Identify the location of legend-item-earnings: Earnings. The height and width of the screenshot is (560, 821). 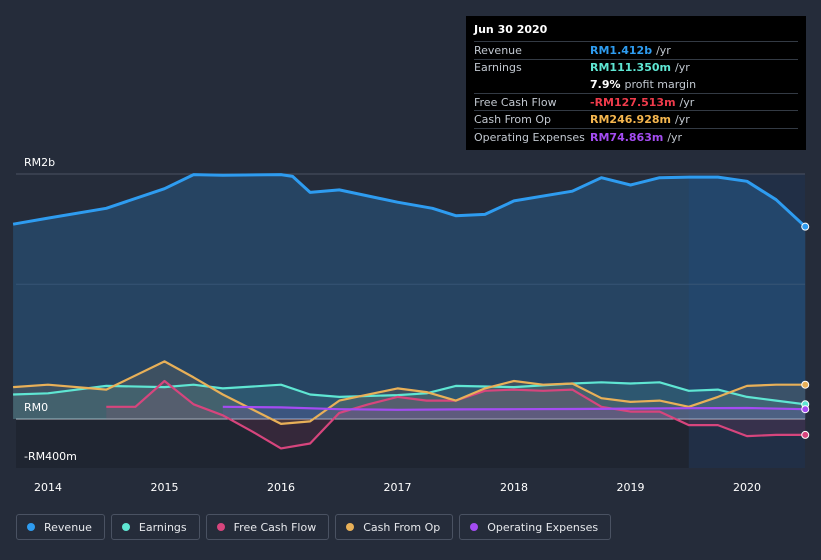
(155, 527).